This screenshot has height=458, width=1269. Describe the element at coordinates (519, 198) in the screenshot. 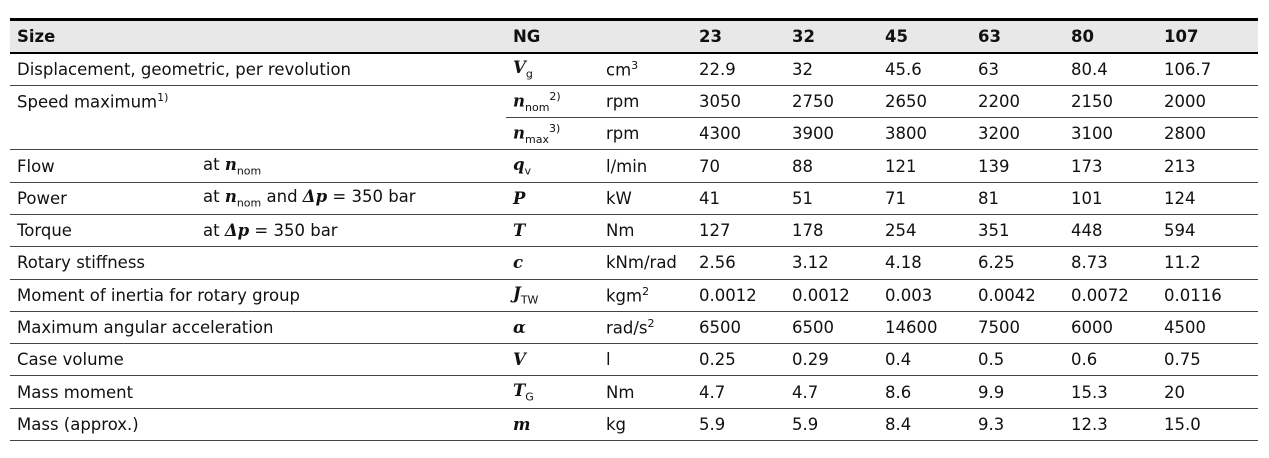

I see `symbol: P` at that location.